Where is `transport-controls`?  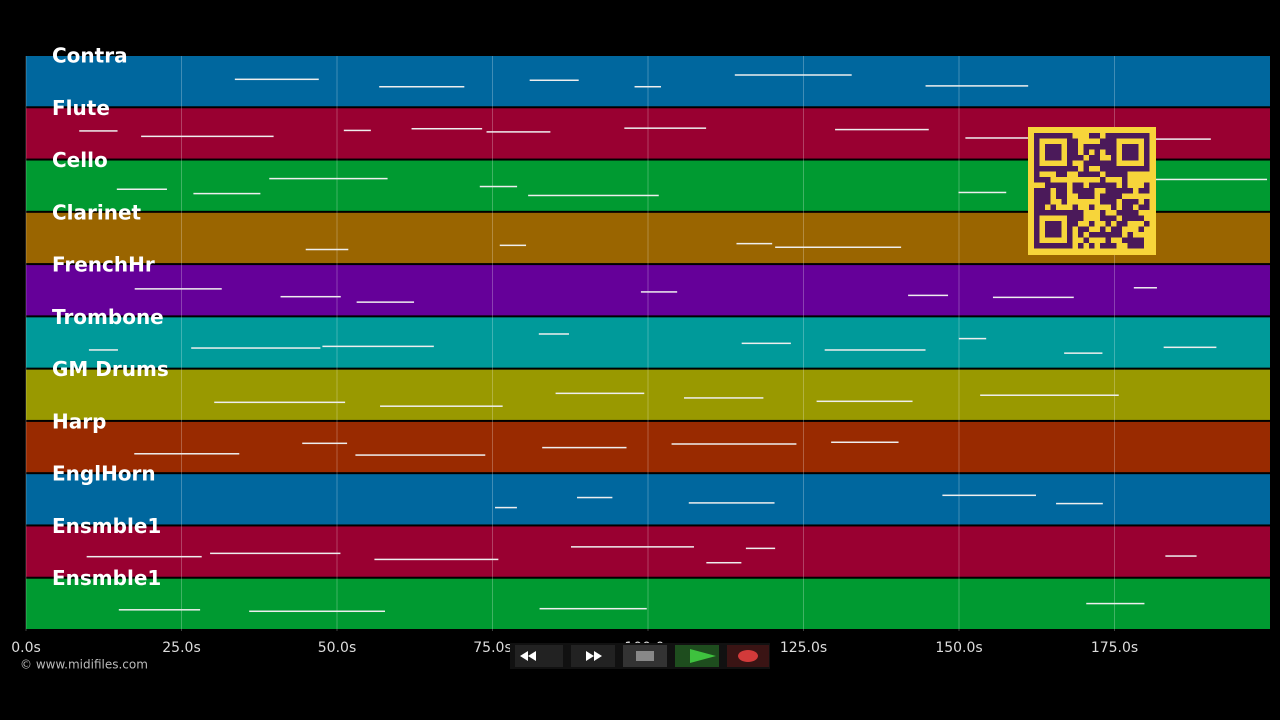 transport-controls is located at coordinates (640, 656).